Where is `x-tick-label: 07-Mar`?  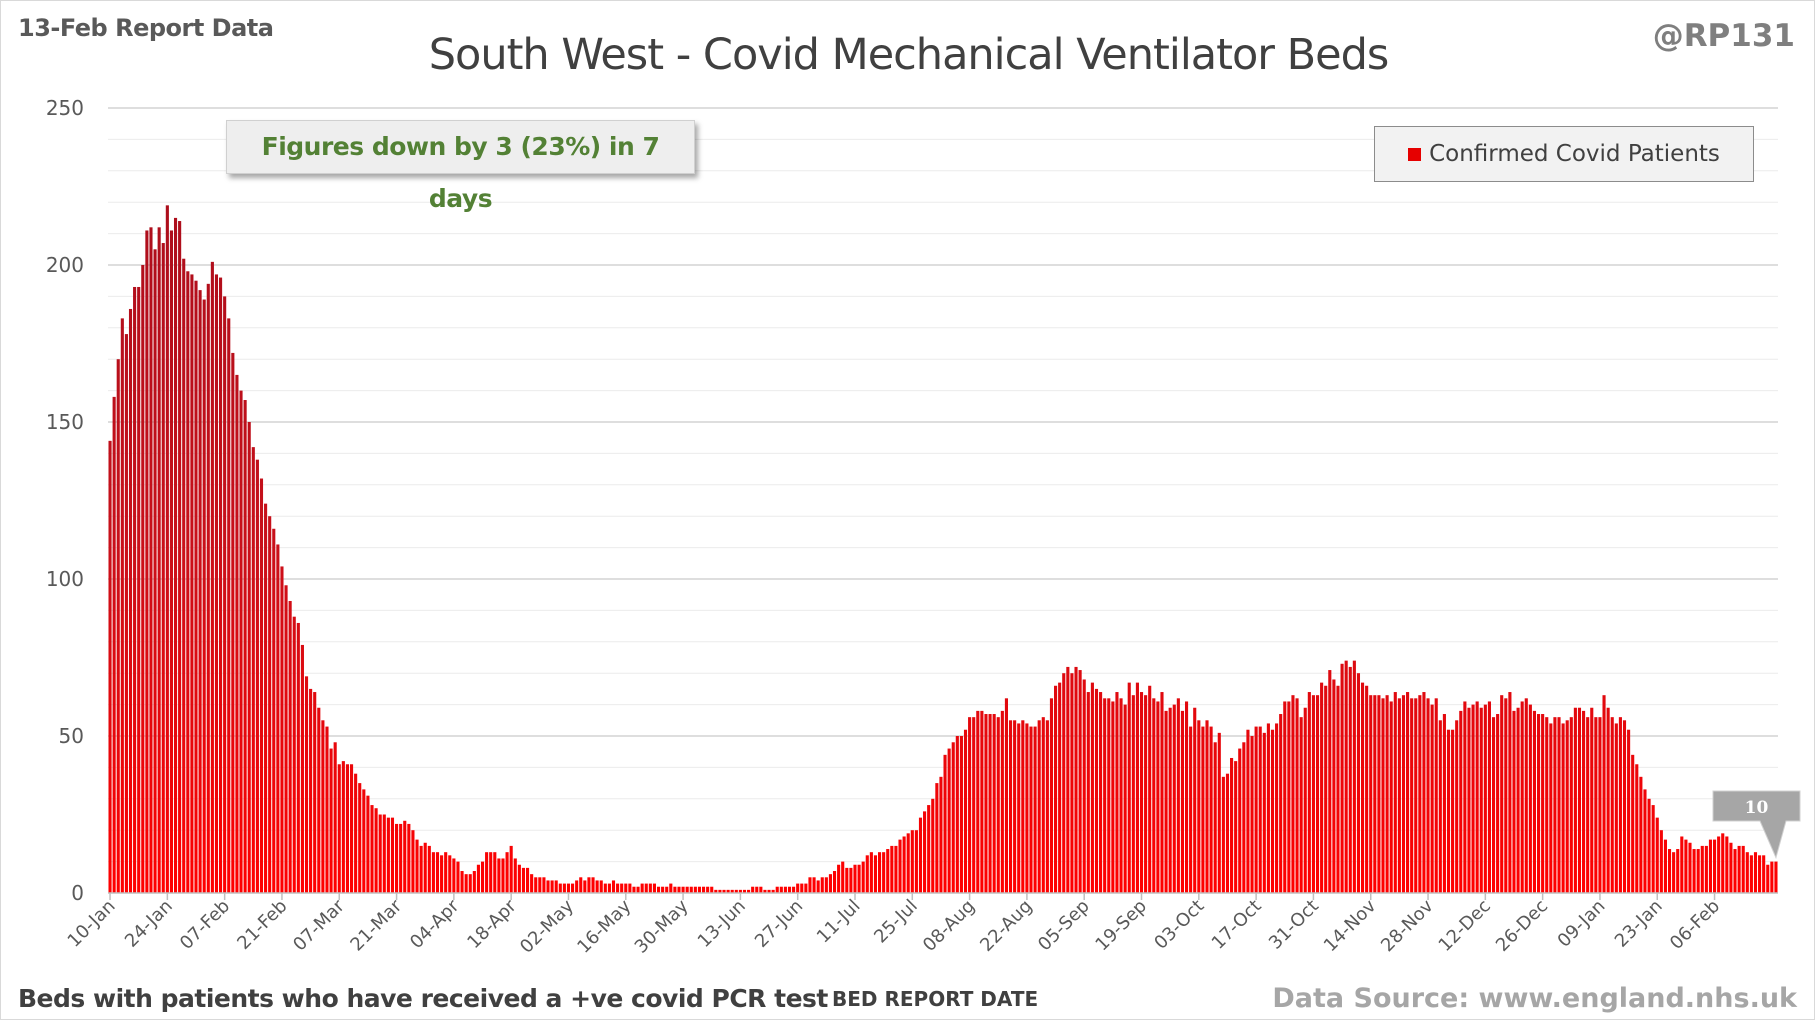 x-tick-label: 07-Mar is located at coordinates (319, 925).